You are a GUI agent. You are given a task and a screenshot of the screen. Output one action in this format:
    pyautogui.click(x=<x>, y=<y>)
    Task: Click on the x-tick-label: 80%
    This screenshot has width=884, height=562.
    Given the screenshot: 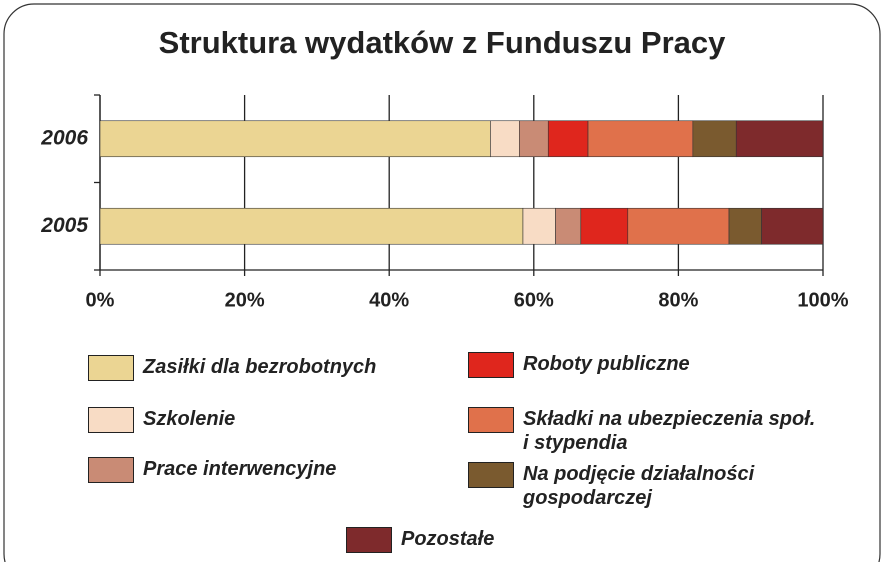 What is the action you would take?
    pyautogui.click(x=678, y=300)
    